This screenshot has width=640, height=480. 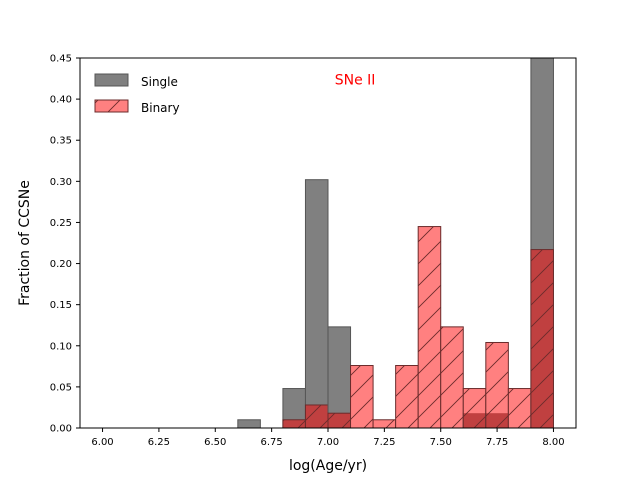 What do you see at coordinates (249, 424) in the screenshot?
I see `bar-single-6.6` at bounding box center [249, 424].